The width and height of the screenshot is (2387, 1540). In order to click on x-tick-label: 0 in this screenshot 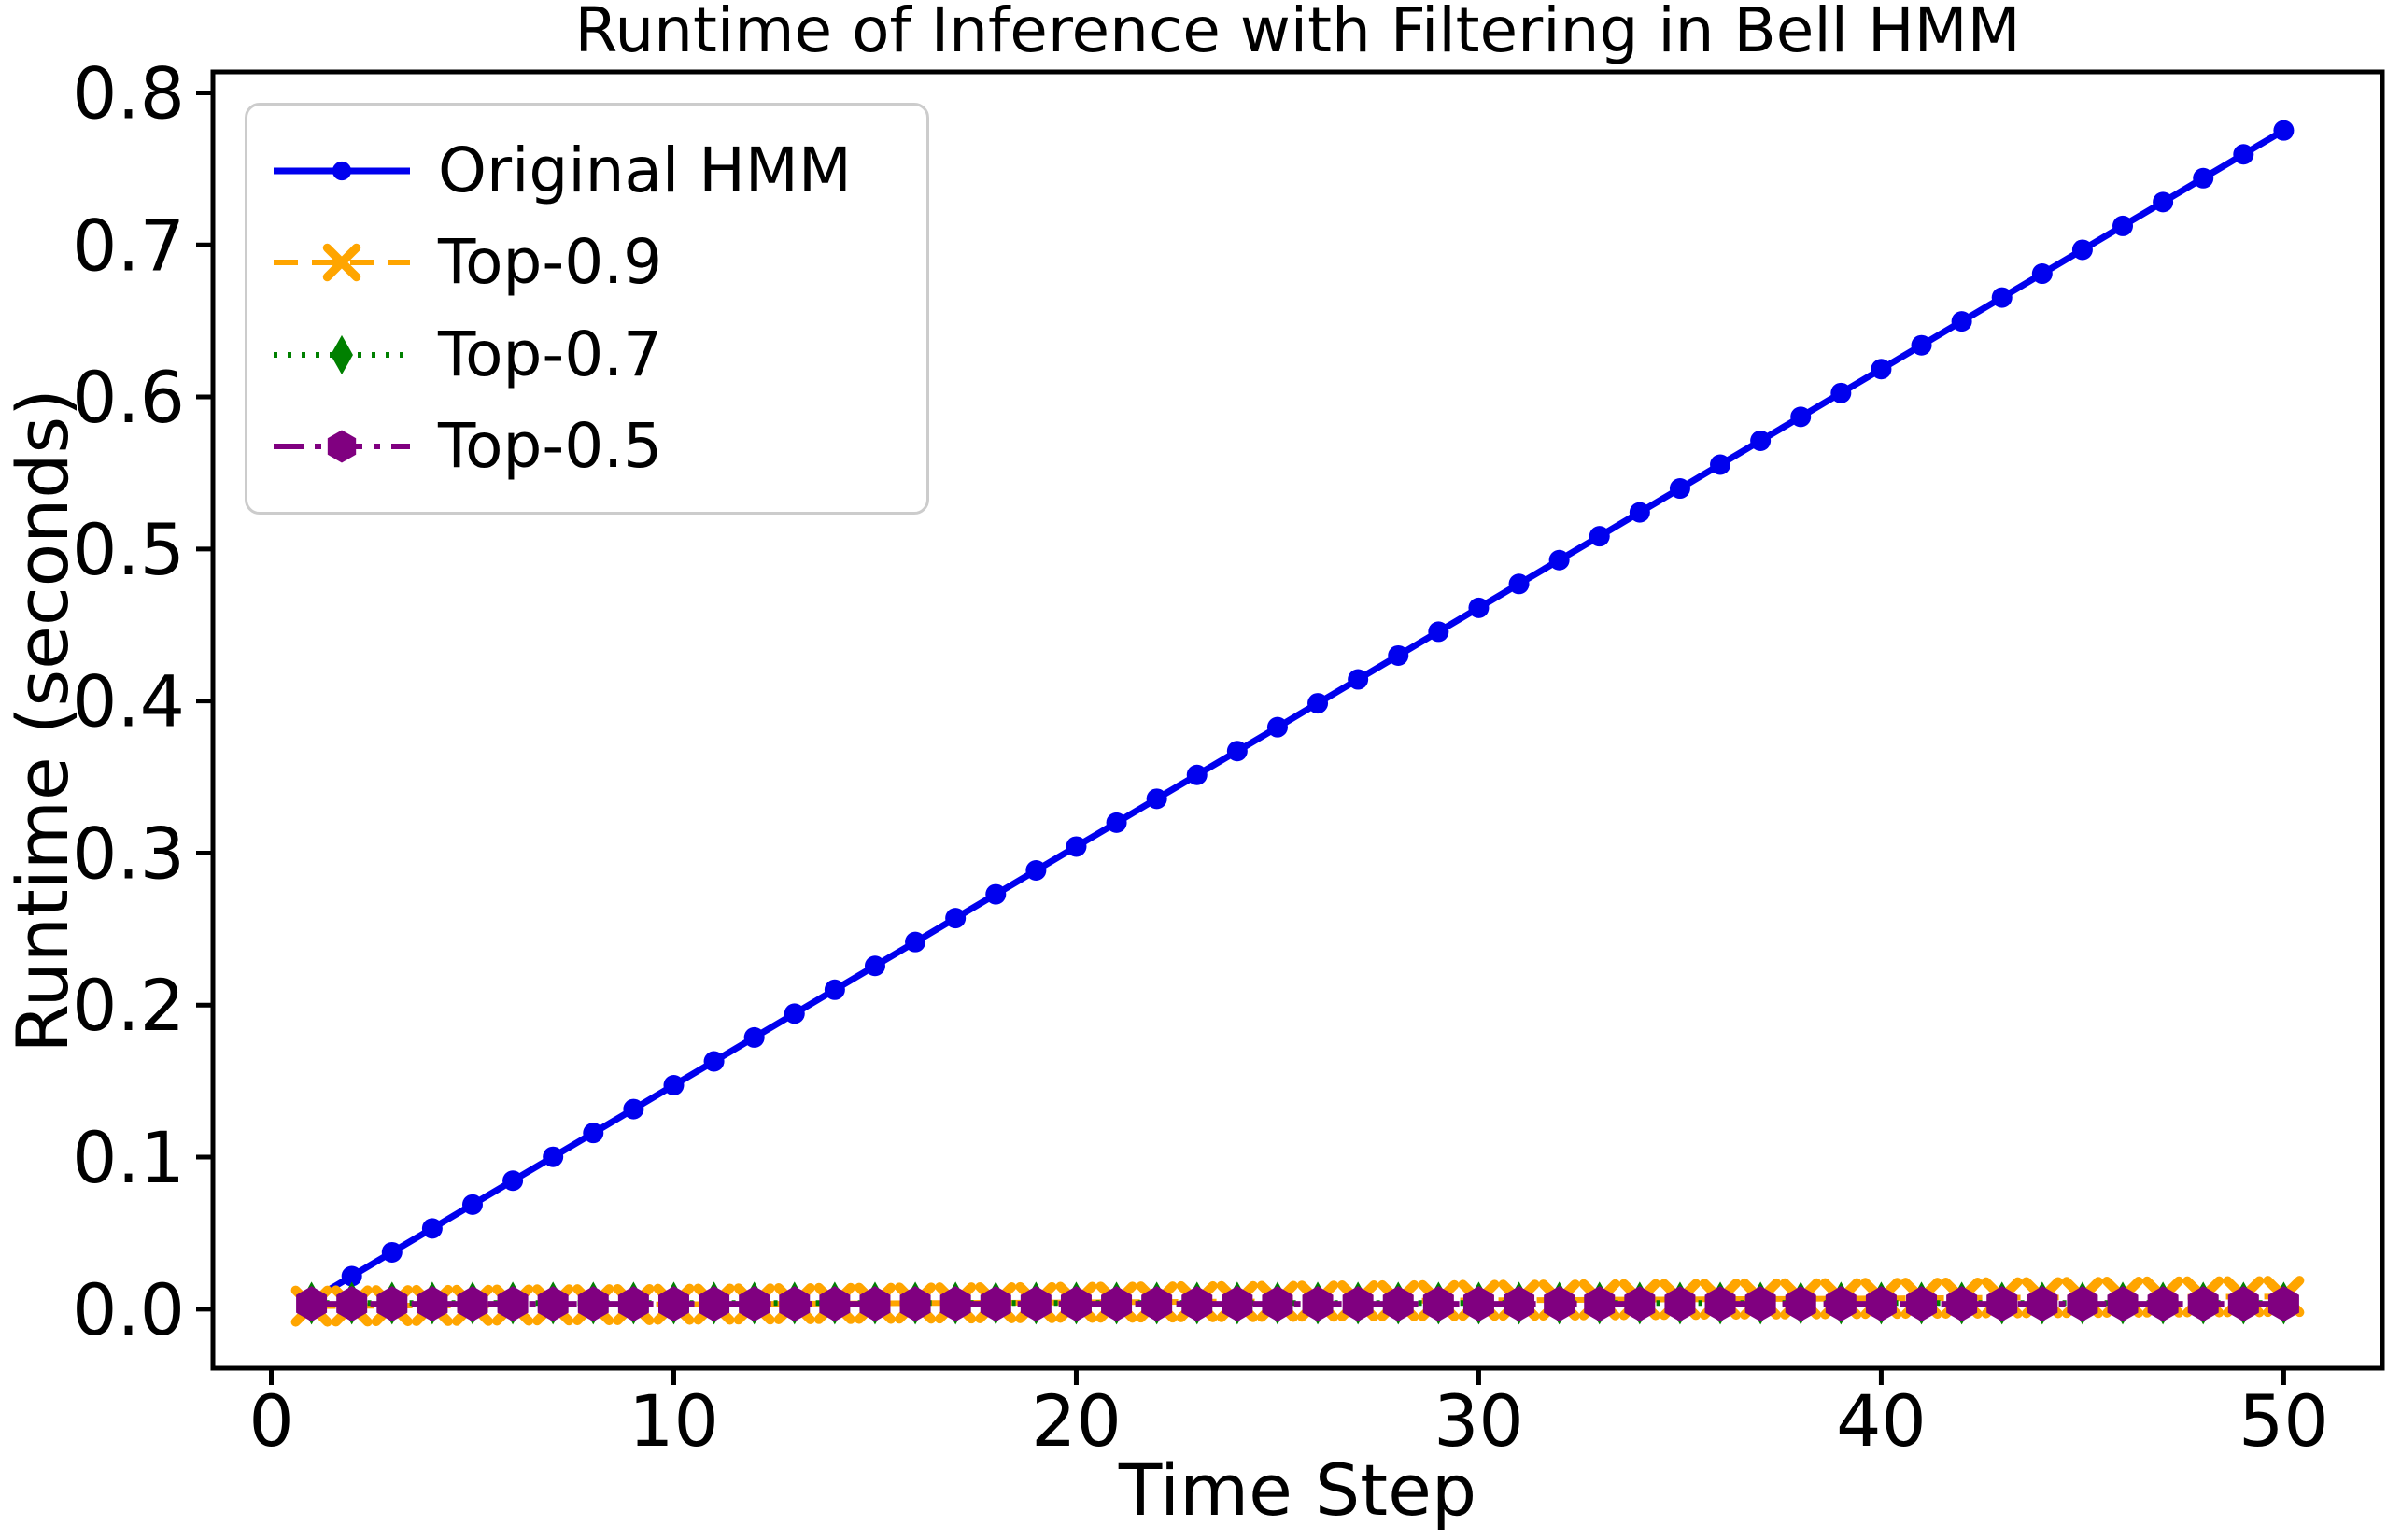, I will do `click(270, 1420)`.